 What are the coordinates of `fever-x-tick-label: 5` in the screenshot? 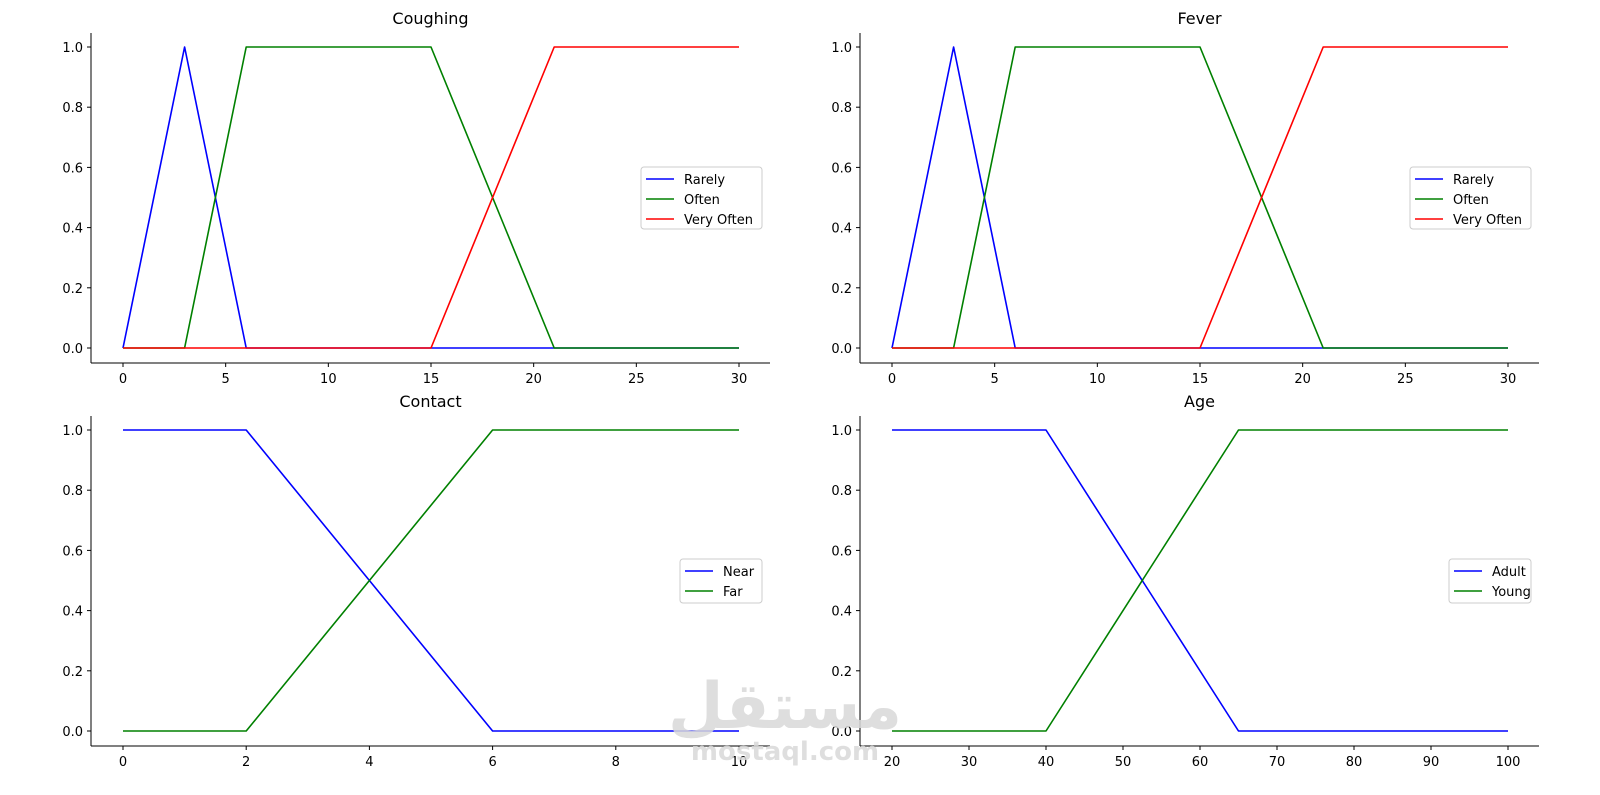 It's located at (995, 379).